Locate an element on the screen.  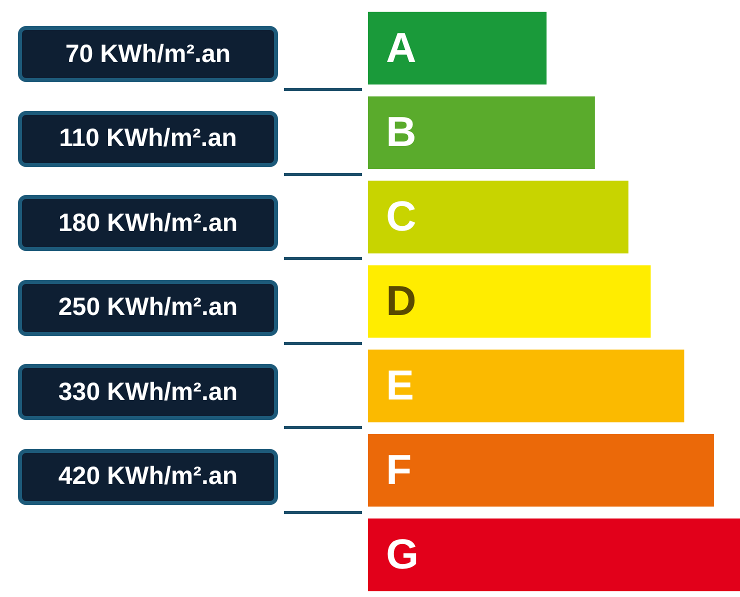
text: 420 KWh/m².an is located at coordinates (148, 476).